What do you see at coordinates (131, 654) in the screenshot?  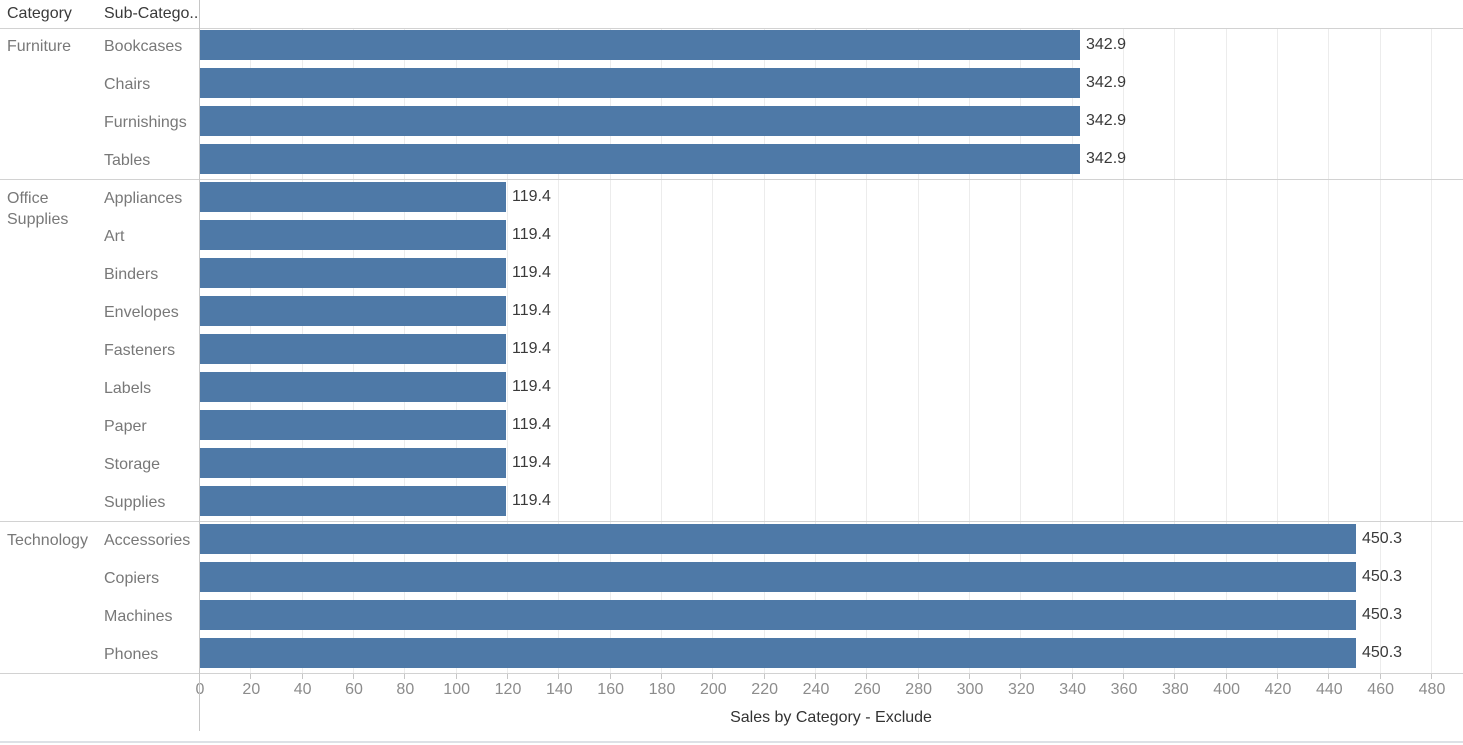 I see `subcategory-label: Phones` at bounding box center [131, 654].